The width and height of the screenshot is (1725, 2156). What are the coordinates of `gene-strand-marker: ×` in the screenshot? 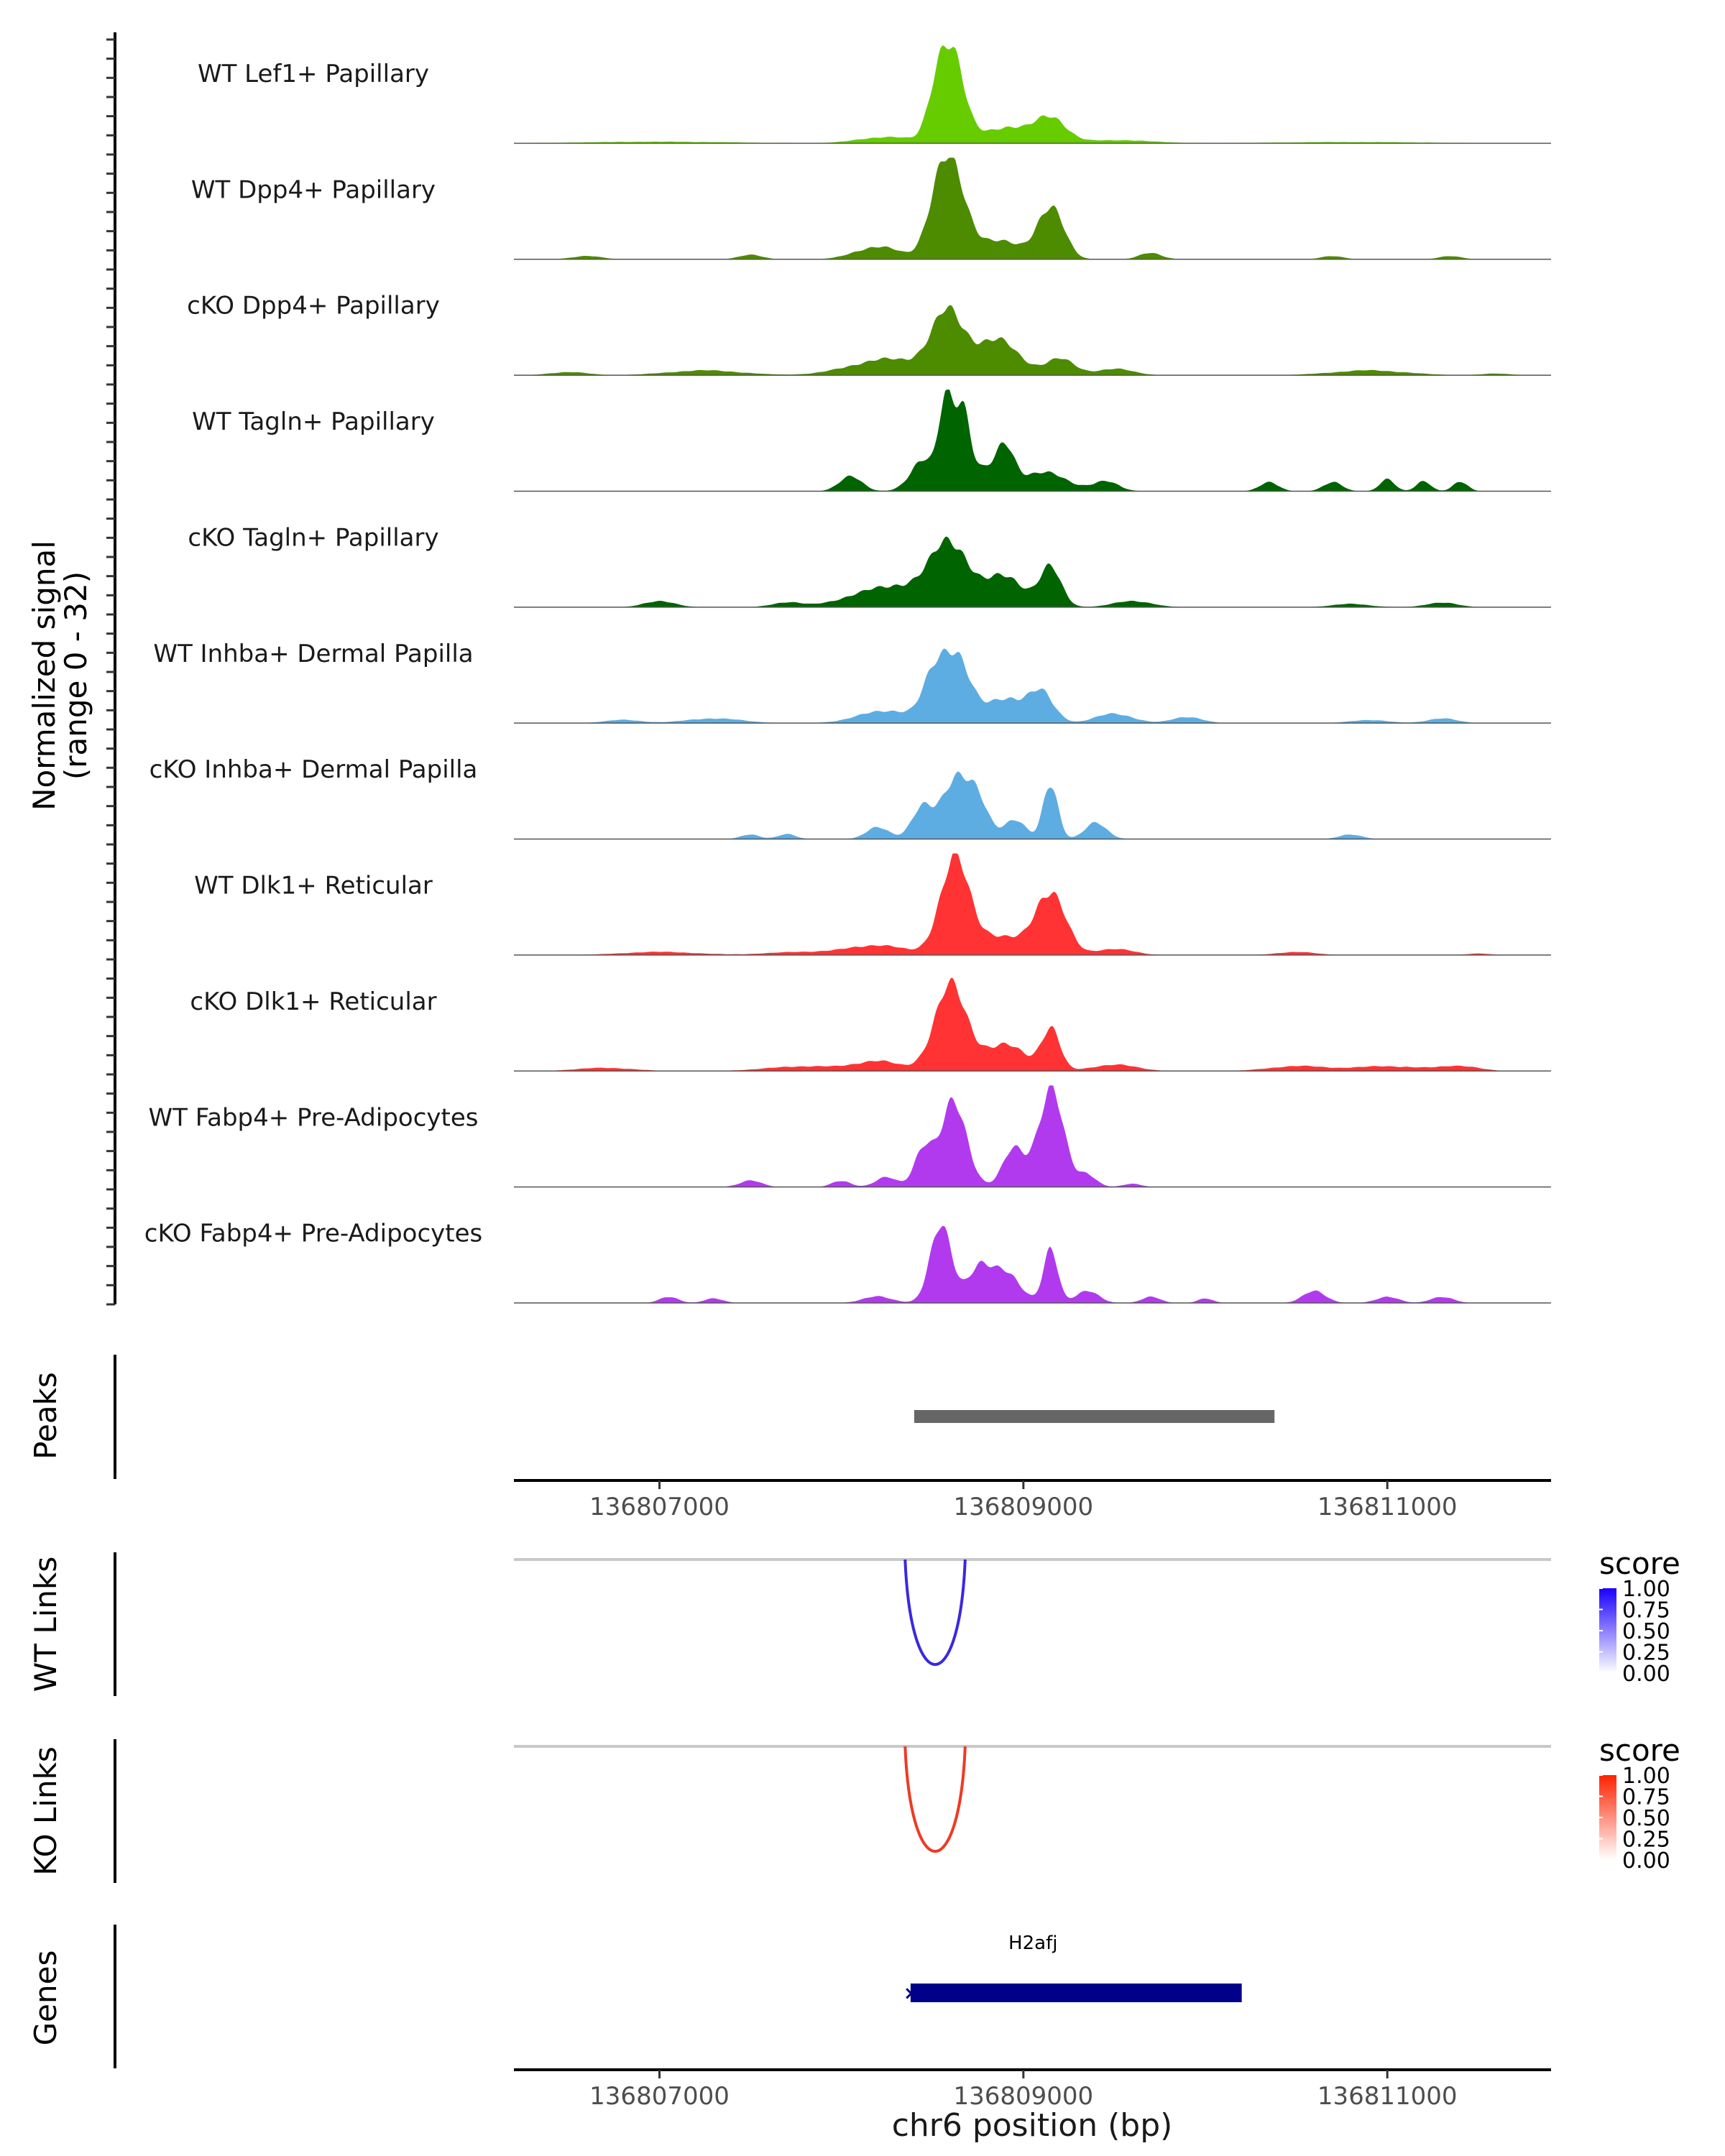 It's located at (911, 1993).